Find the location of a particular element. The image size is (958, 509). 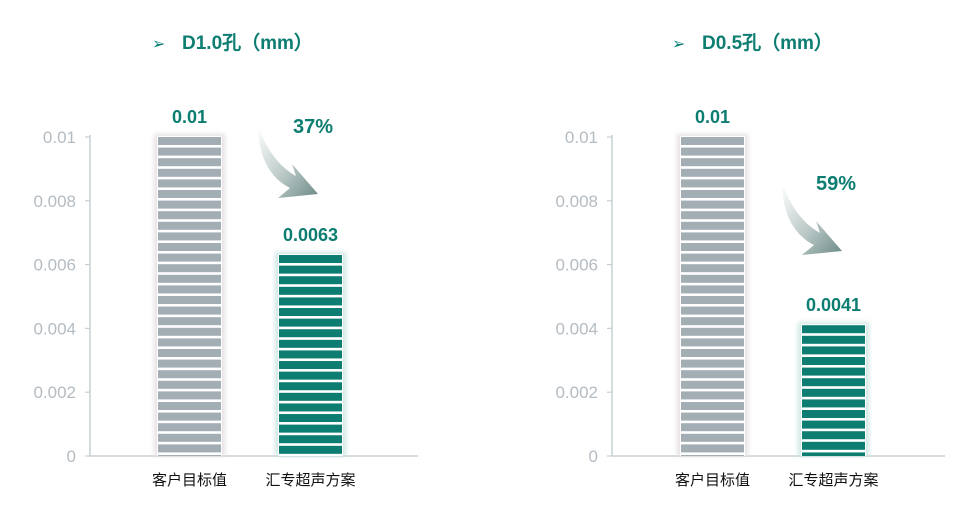

data-label: 0.01 is located at coordinates (712, 117).